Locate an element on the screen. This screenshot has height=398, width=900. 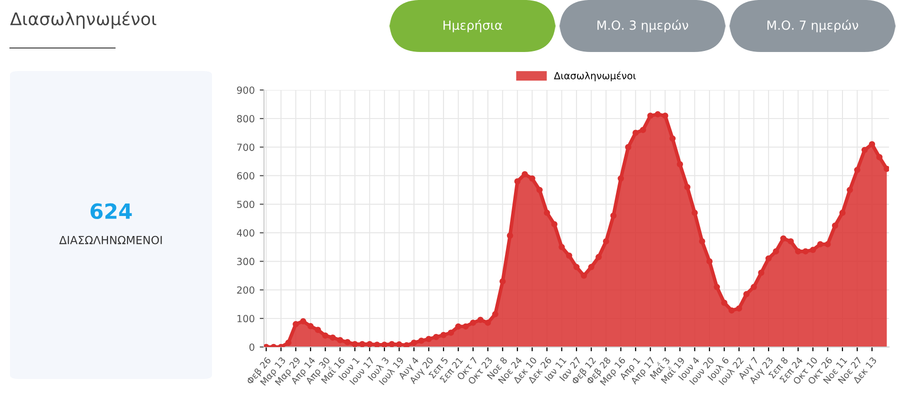
y-tick-label: 100 is located at coordinates (245, 318).